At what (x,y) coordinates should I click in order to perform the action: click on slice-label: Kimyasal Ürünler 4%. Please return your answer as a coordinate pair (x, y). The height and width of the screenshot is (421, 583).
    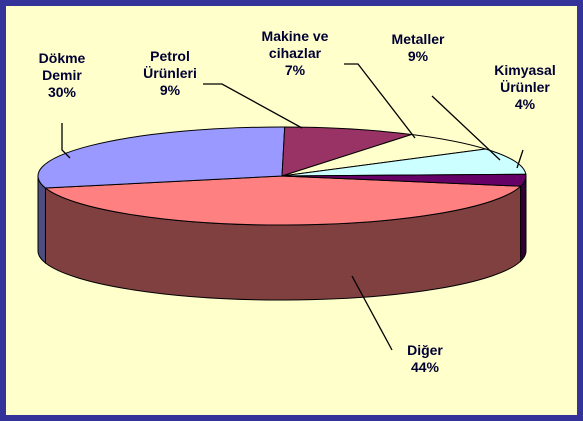
    Looking at the image, I should click on (525, 87).